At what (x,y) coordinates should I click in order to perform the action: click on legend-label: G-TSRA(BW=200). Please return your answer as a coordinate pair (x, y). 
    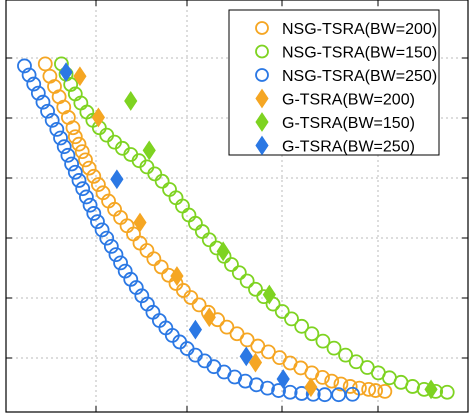
    Looking at the image, I should click on (348, 100).